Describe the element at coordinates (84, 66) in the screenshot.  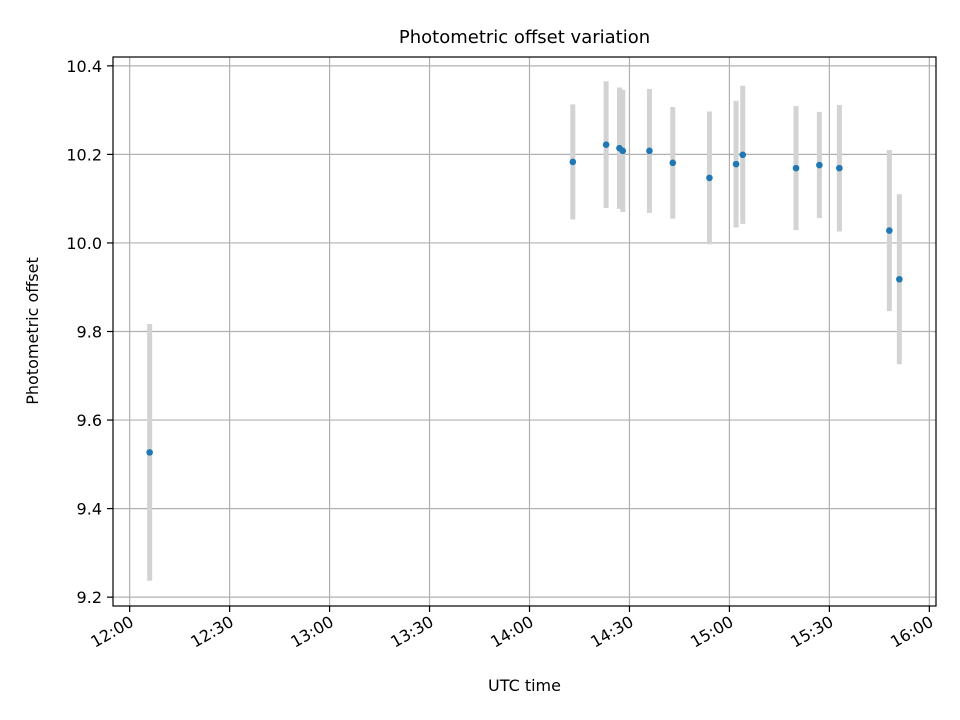
I see `y-tick-label: 10.4` at that location.